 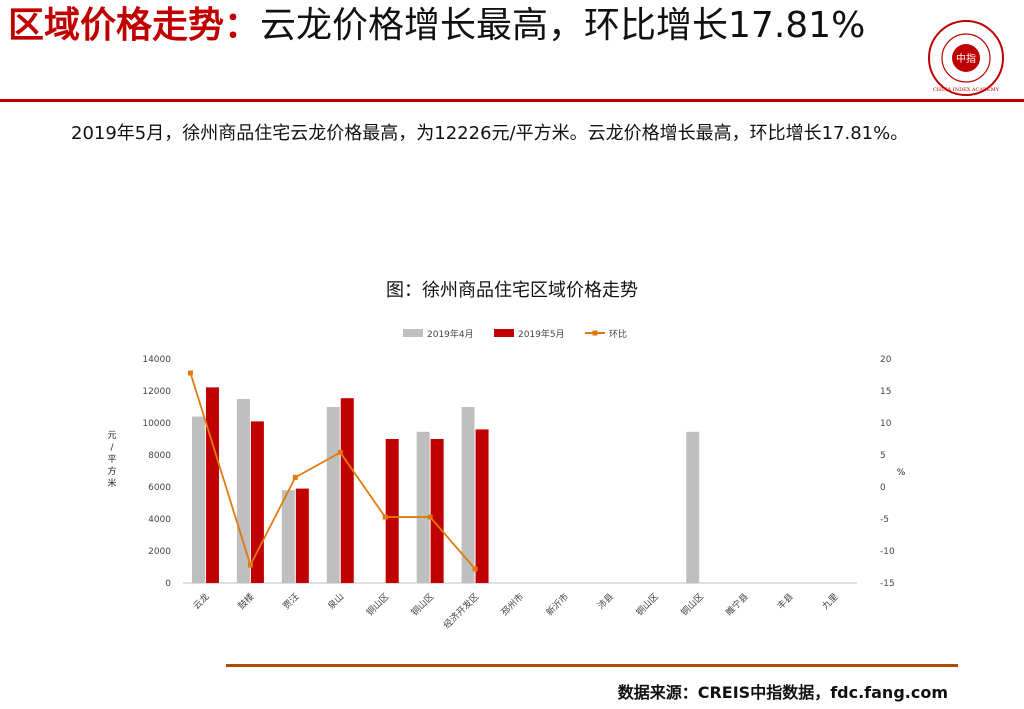 What do you see at coordinates (168, 584) in the screenshot?
I see `y-left-tick-label: 0` at bounding box center [168, 584].